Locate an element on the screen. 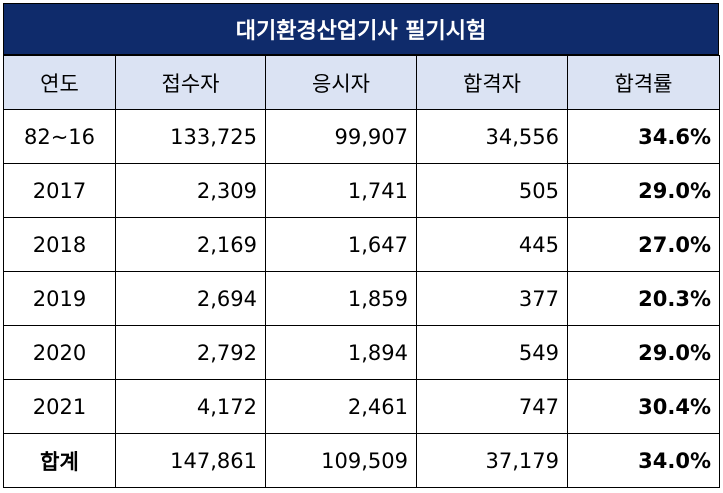 The width and height of the screenshot is (723, 493). cell-total-label: 합계 is located at coordinates (59, 460).